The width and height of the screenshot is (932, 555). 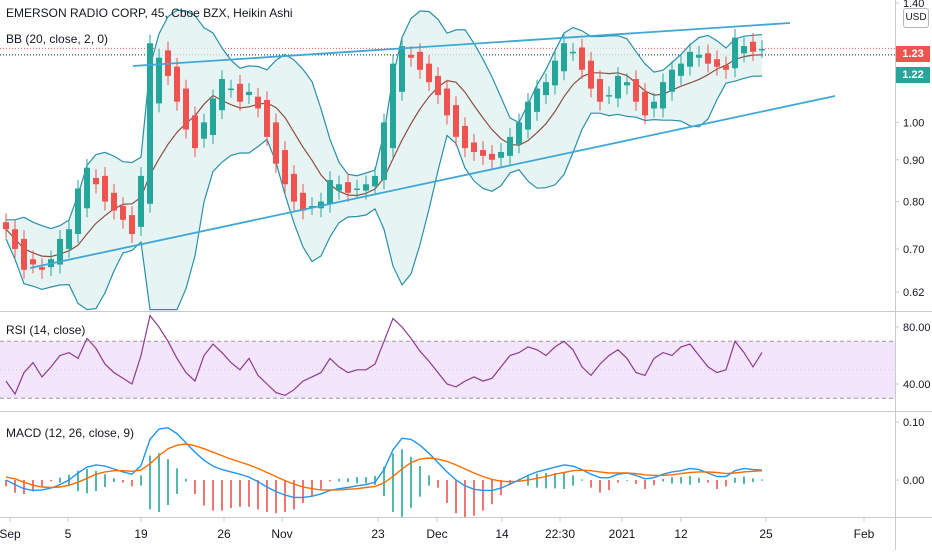 I want to click on price-tick-label: 0.62, so click(x=913, y=293).